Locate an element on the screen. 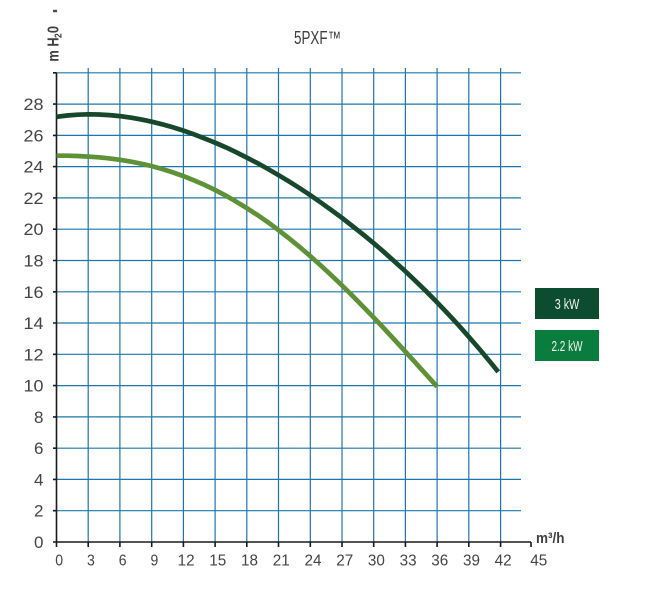 This screenshot has height=611, width=653. svg-text: 30 is located at coordinates (376, 560).